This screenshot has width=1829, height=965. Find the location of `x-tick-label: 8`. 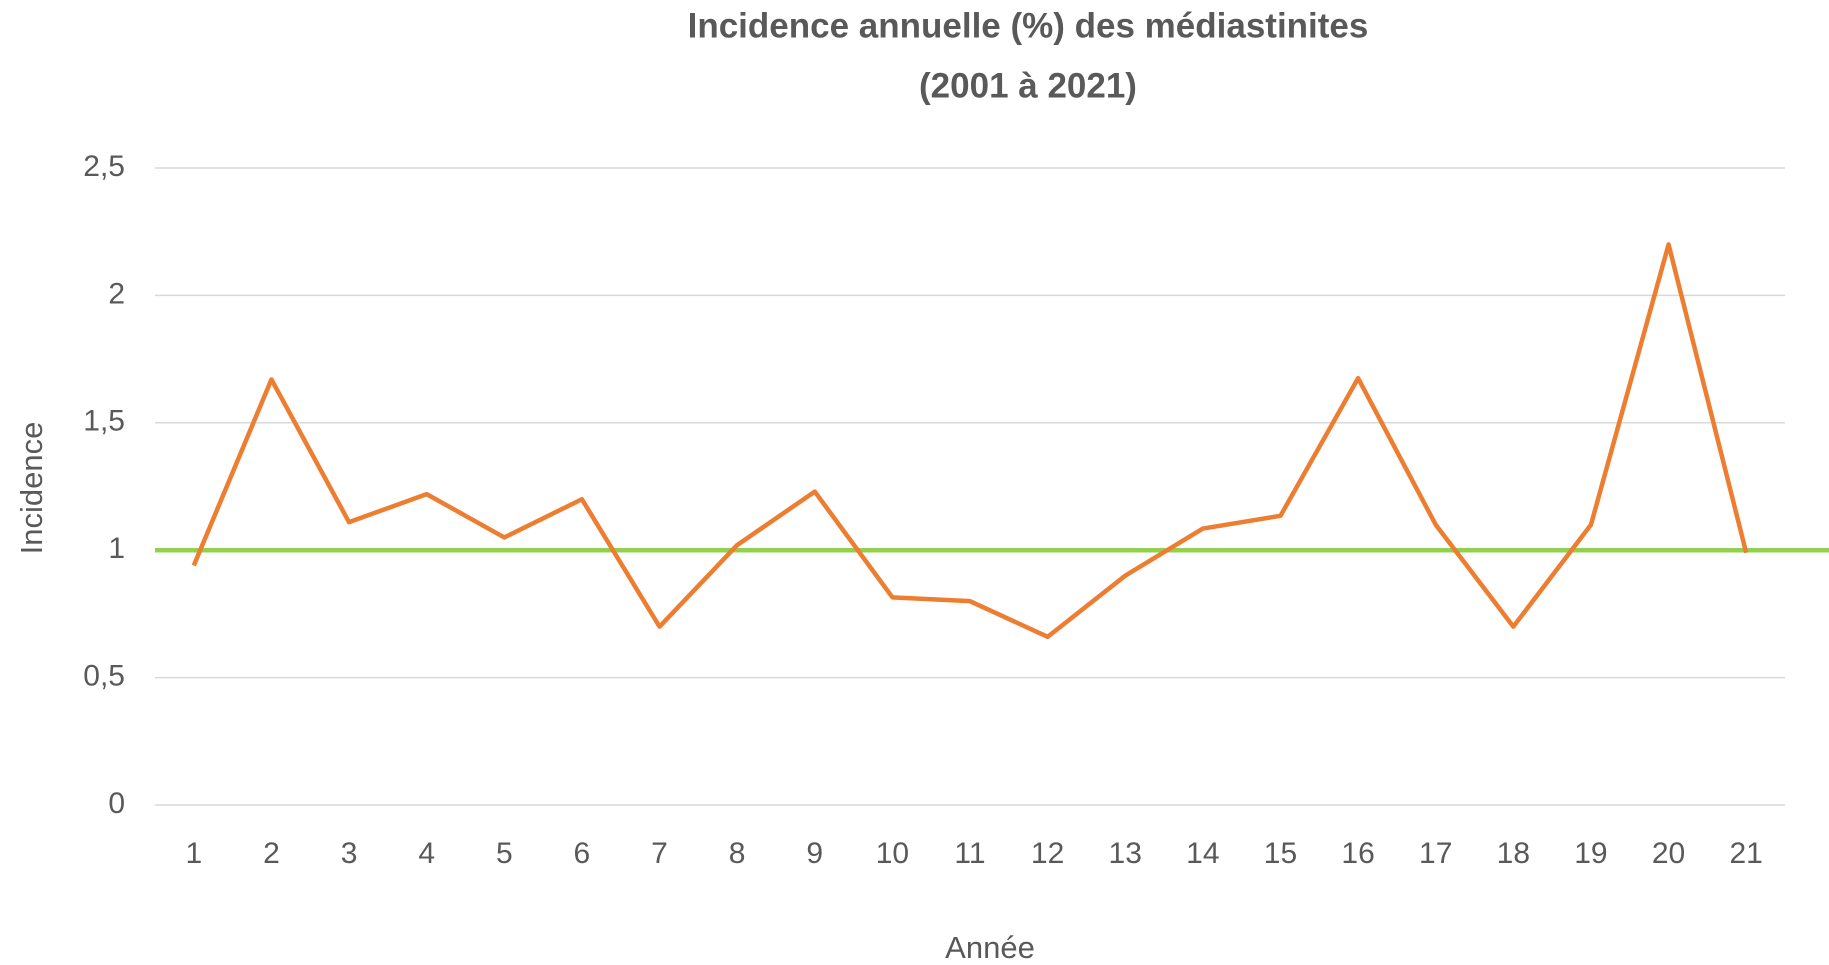

x-tick-label: 8 is located at coordinates (737, 853).